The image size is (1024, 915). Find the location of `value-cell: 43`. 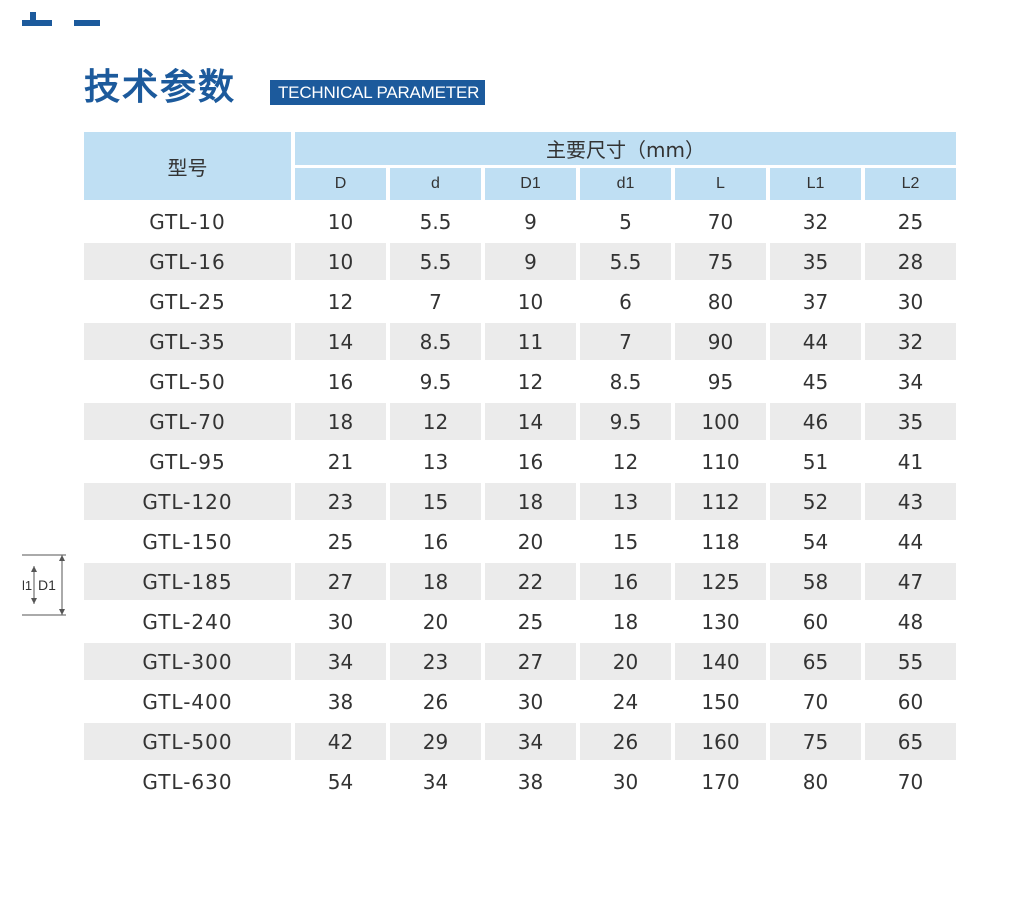

value-cell: 43 is located at coordinates (910, 501).